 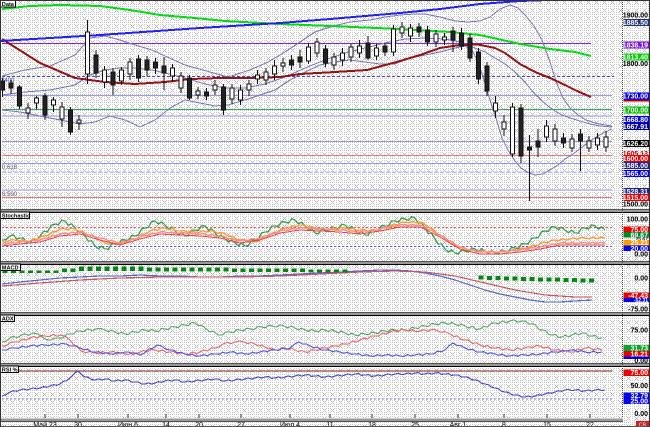 I want to click on svg-text: 27, so click(x=241, y=424).